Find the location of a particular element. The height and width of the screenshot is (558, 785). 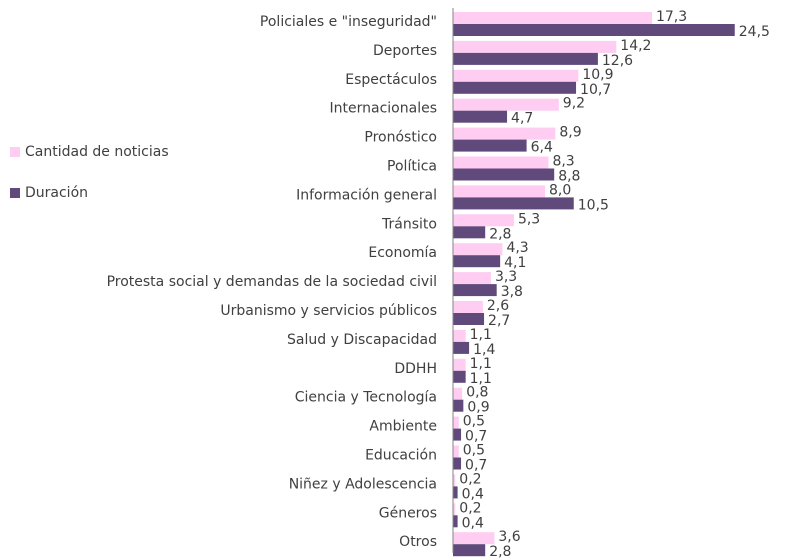

y-tick-label: Deportes is located at coordinates (405, 51).